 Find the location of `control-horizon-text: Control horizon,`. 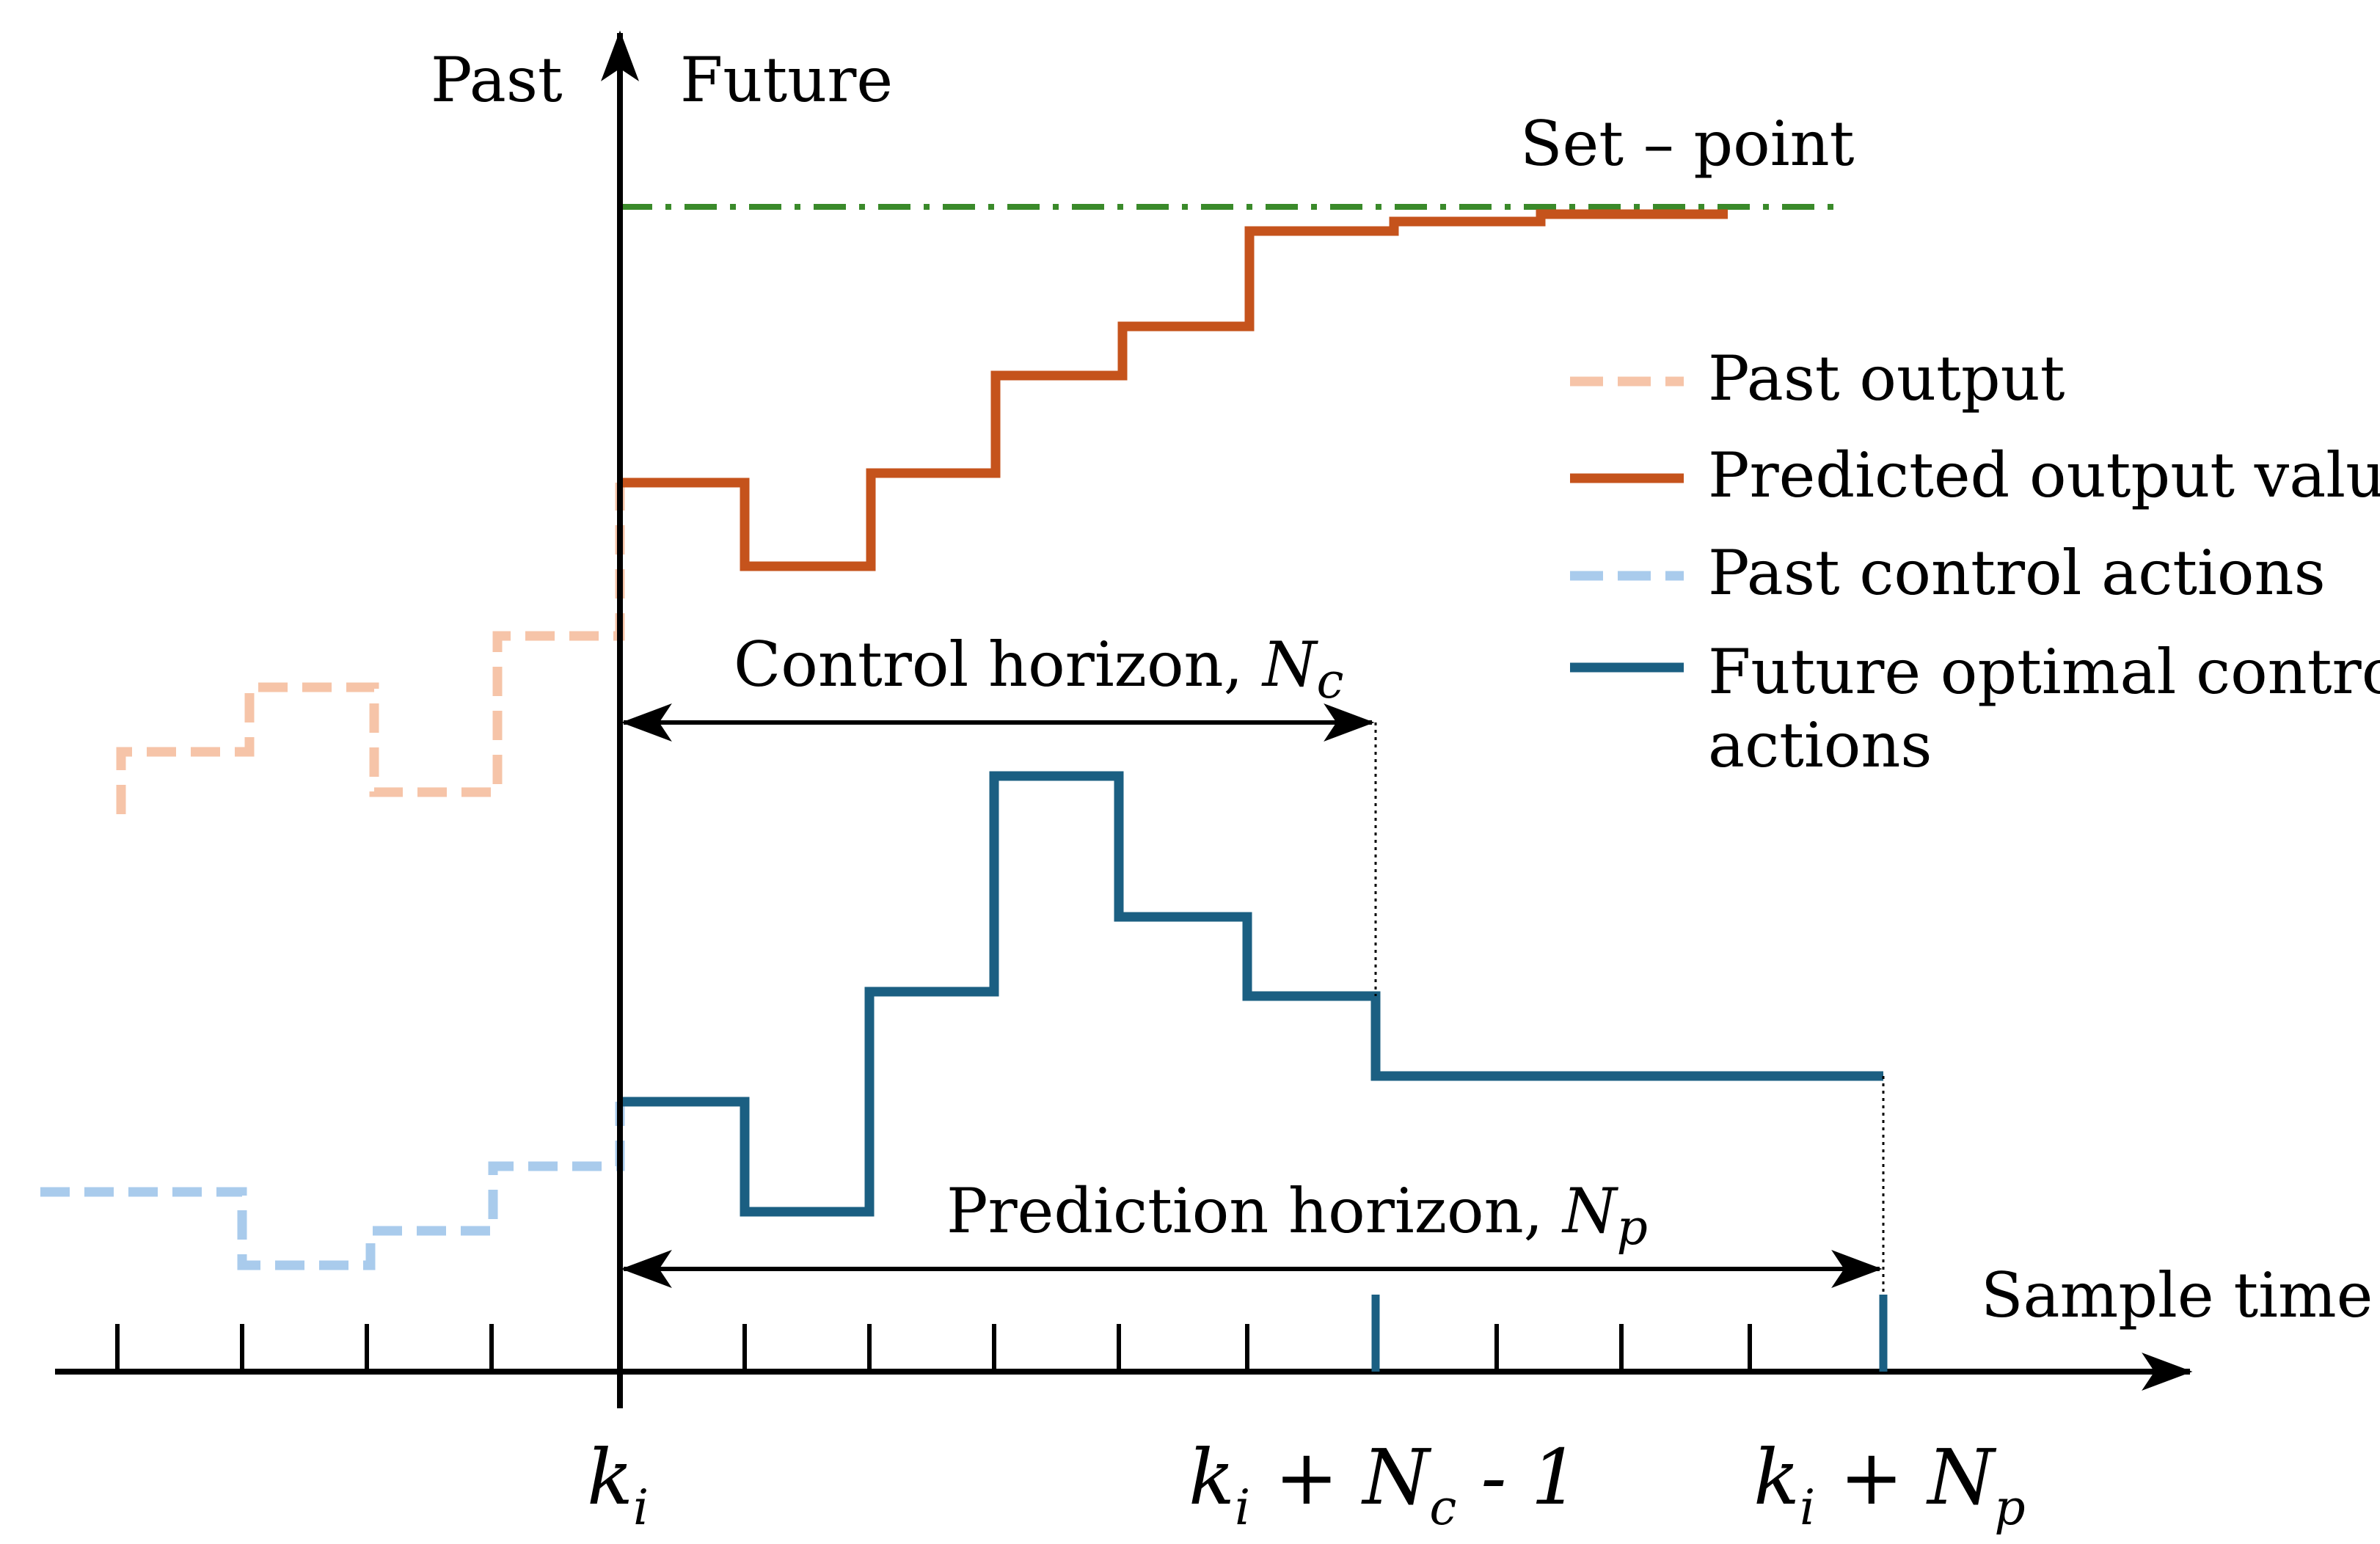

control-horizon-text: Control horizon, is located at coordinates (999, 664).